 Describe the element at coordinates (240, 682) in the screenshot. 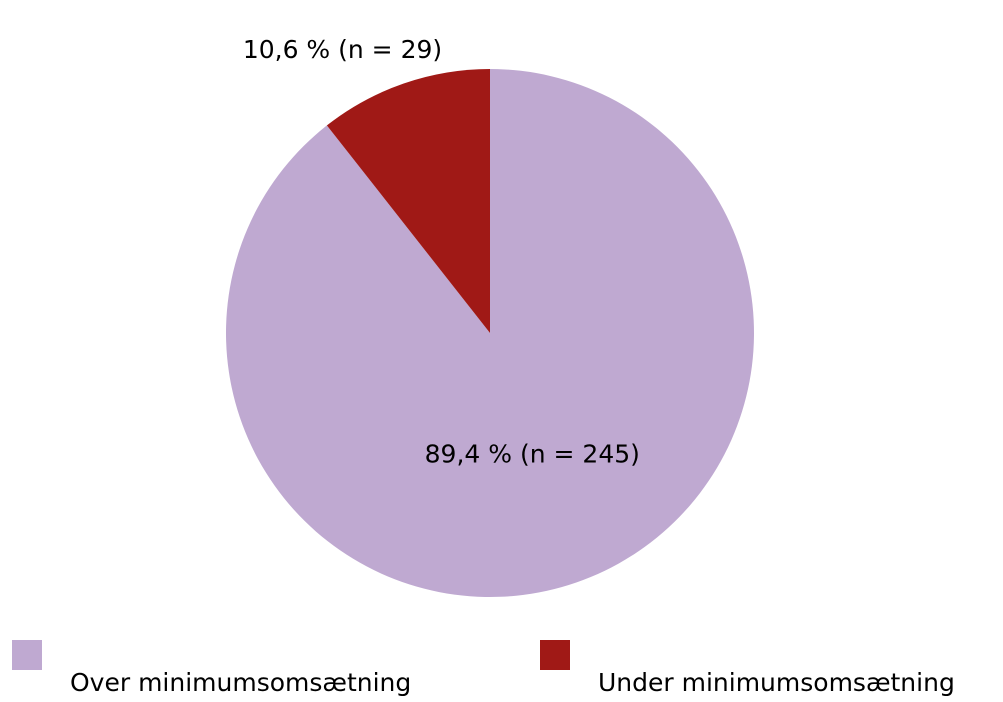

I see `legend-label: Over minimumsomsætning` at that location.